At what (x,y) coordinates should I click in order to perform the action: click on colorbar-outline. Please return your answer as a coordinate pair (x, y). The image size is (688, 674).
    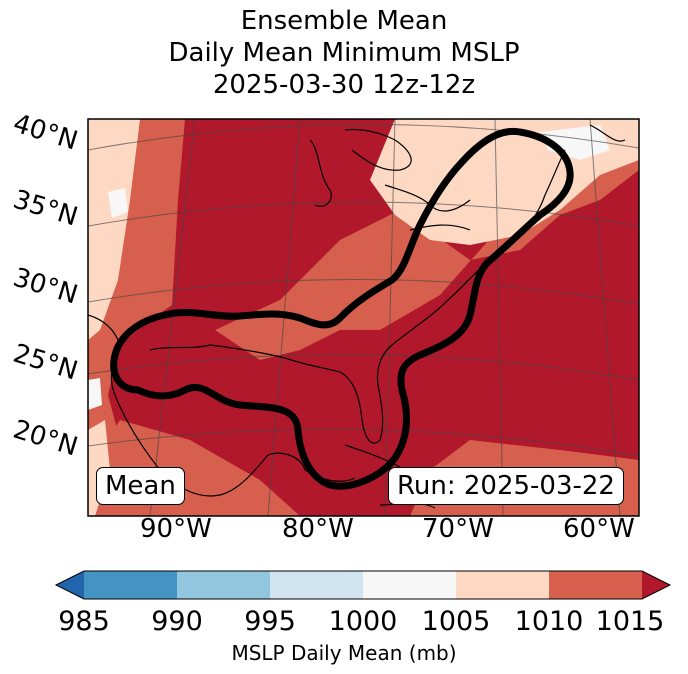
    Looking at the image, I should click on (363, 585).